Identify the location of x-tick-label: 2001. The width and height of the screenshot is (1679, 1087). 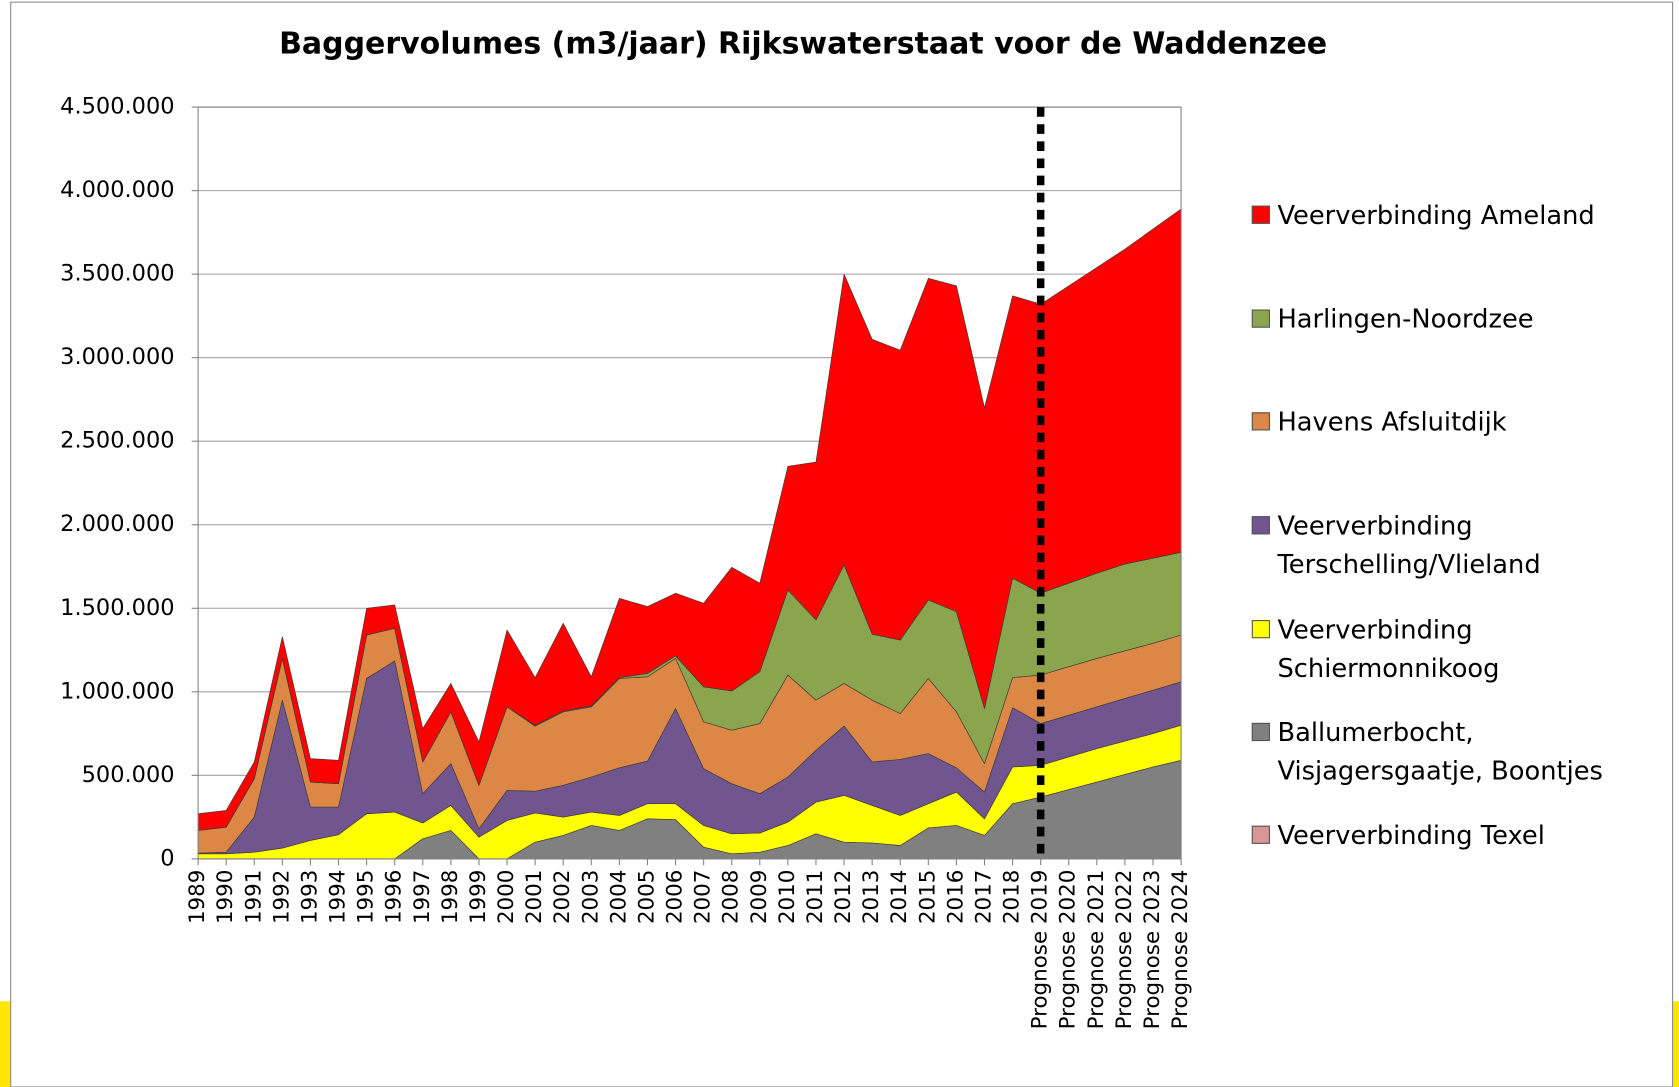
(534, 897).